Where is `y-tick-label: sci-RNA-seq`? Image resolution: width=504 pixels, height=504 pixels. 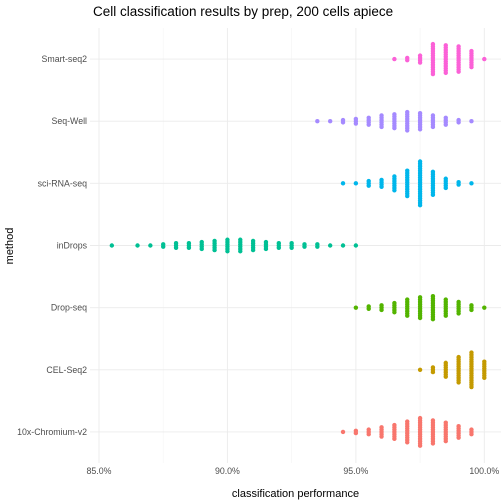 y-tick-label: sci-RNA-seq is located at coordinates (62, 183).